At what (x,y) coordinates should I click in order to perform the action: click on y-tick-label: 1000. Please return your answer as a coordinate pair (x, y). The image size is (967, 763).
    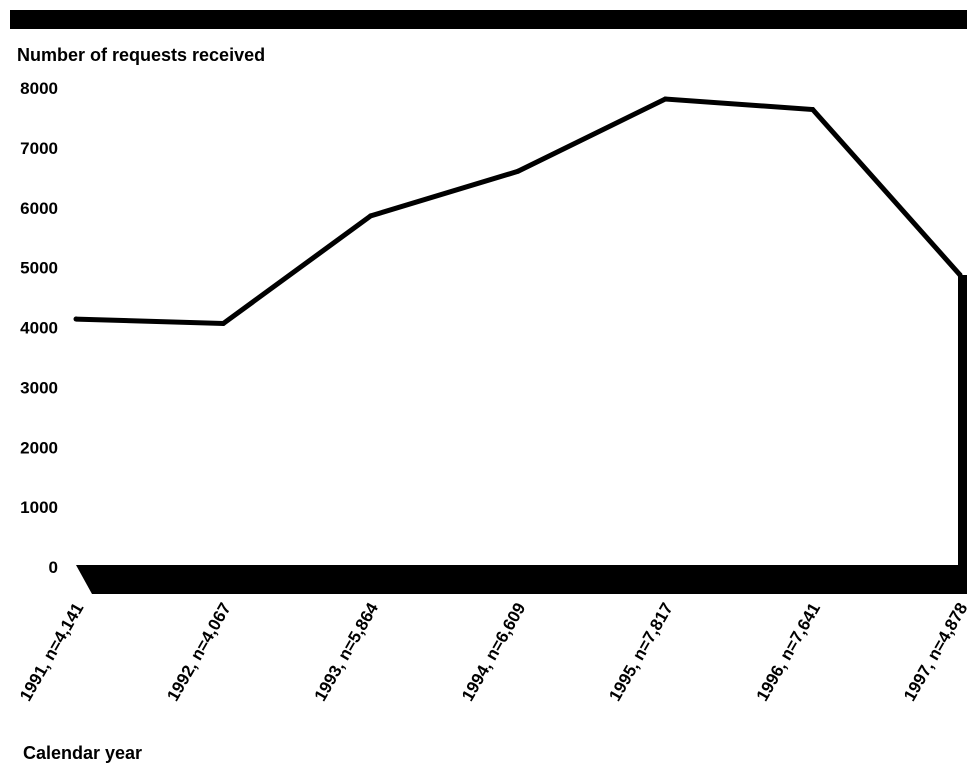
    Looking at the image, I should click on (39, 507).